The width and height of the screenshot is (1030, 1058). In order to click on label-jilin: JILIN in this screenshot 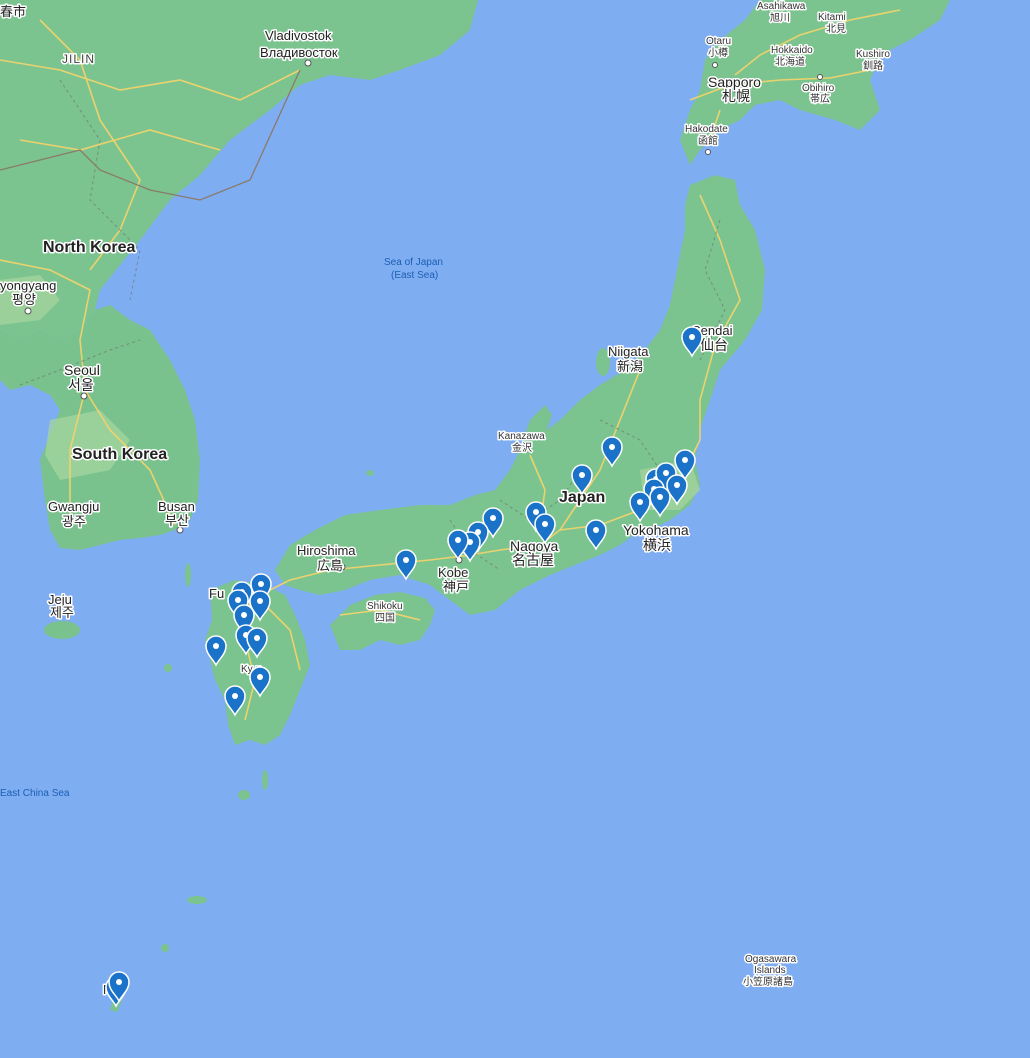, I will do `click(78, 59)`.